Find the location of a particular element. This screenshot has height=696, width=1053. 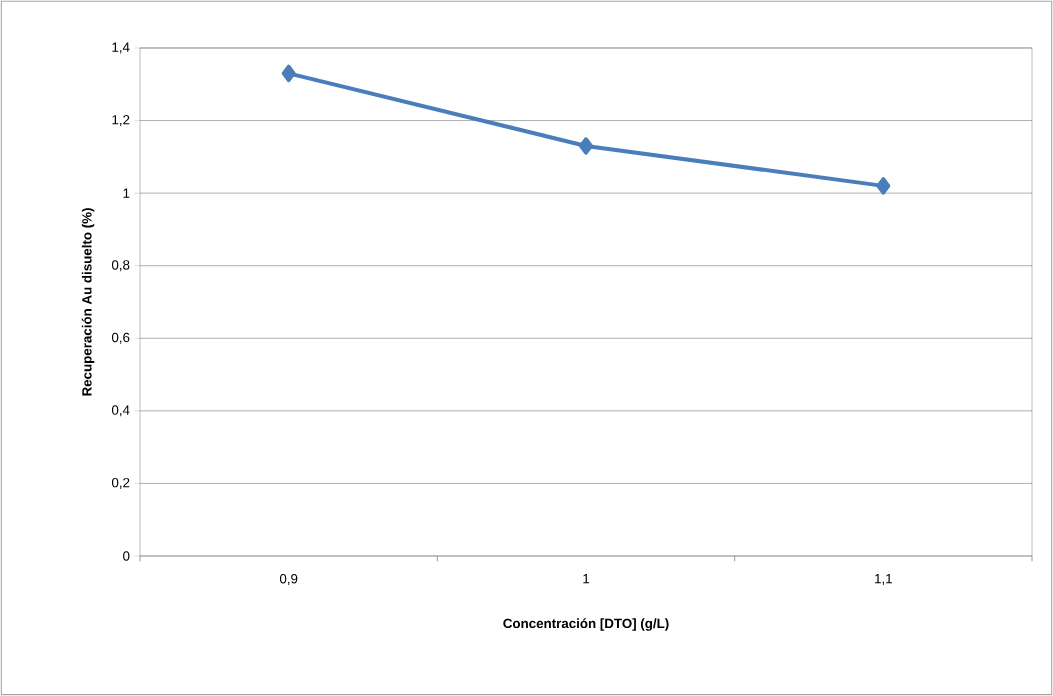

y-tick-label: 0,4 is located at coordinates (120, 411).